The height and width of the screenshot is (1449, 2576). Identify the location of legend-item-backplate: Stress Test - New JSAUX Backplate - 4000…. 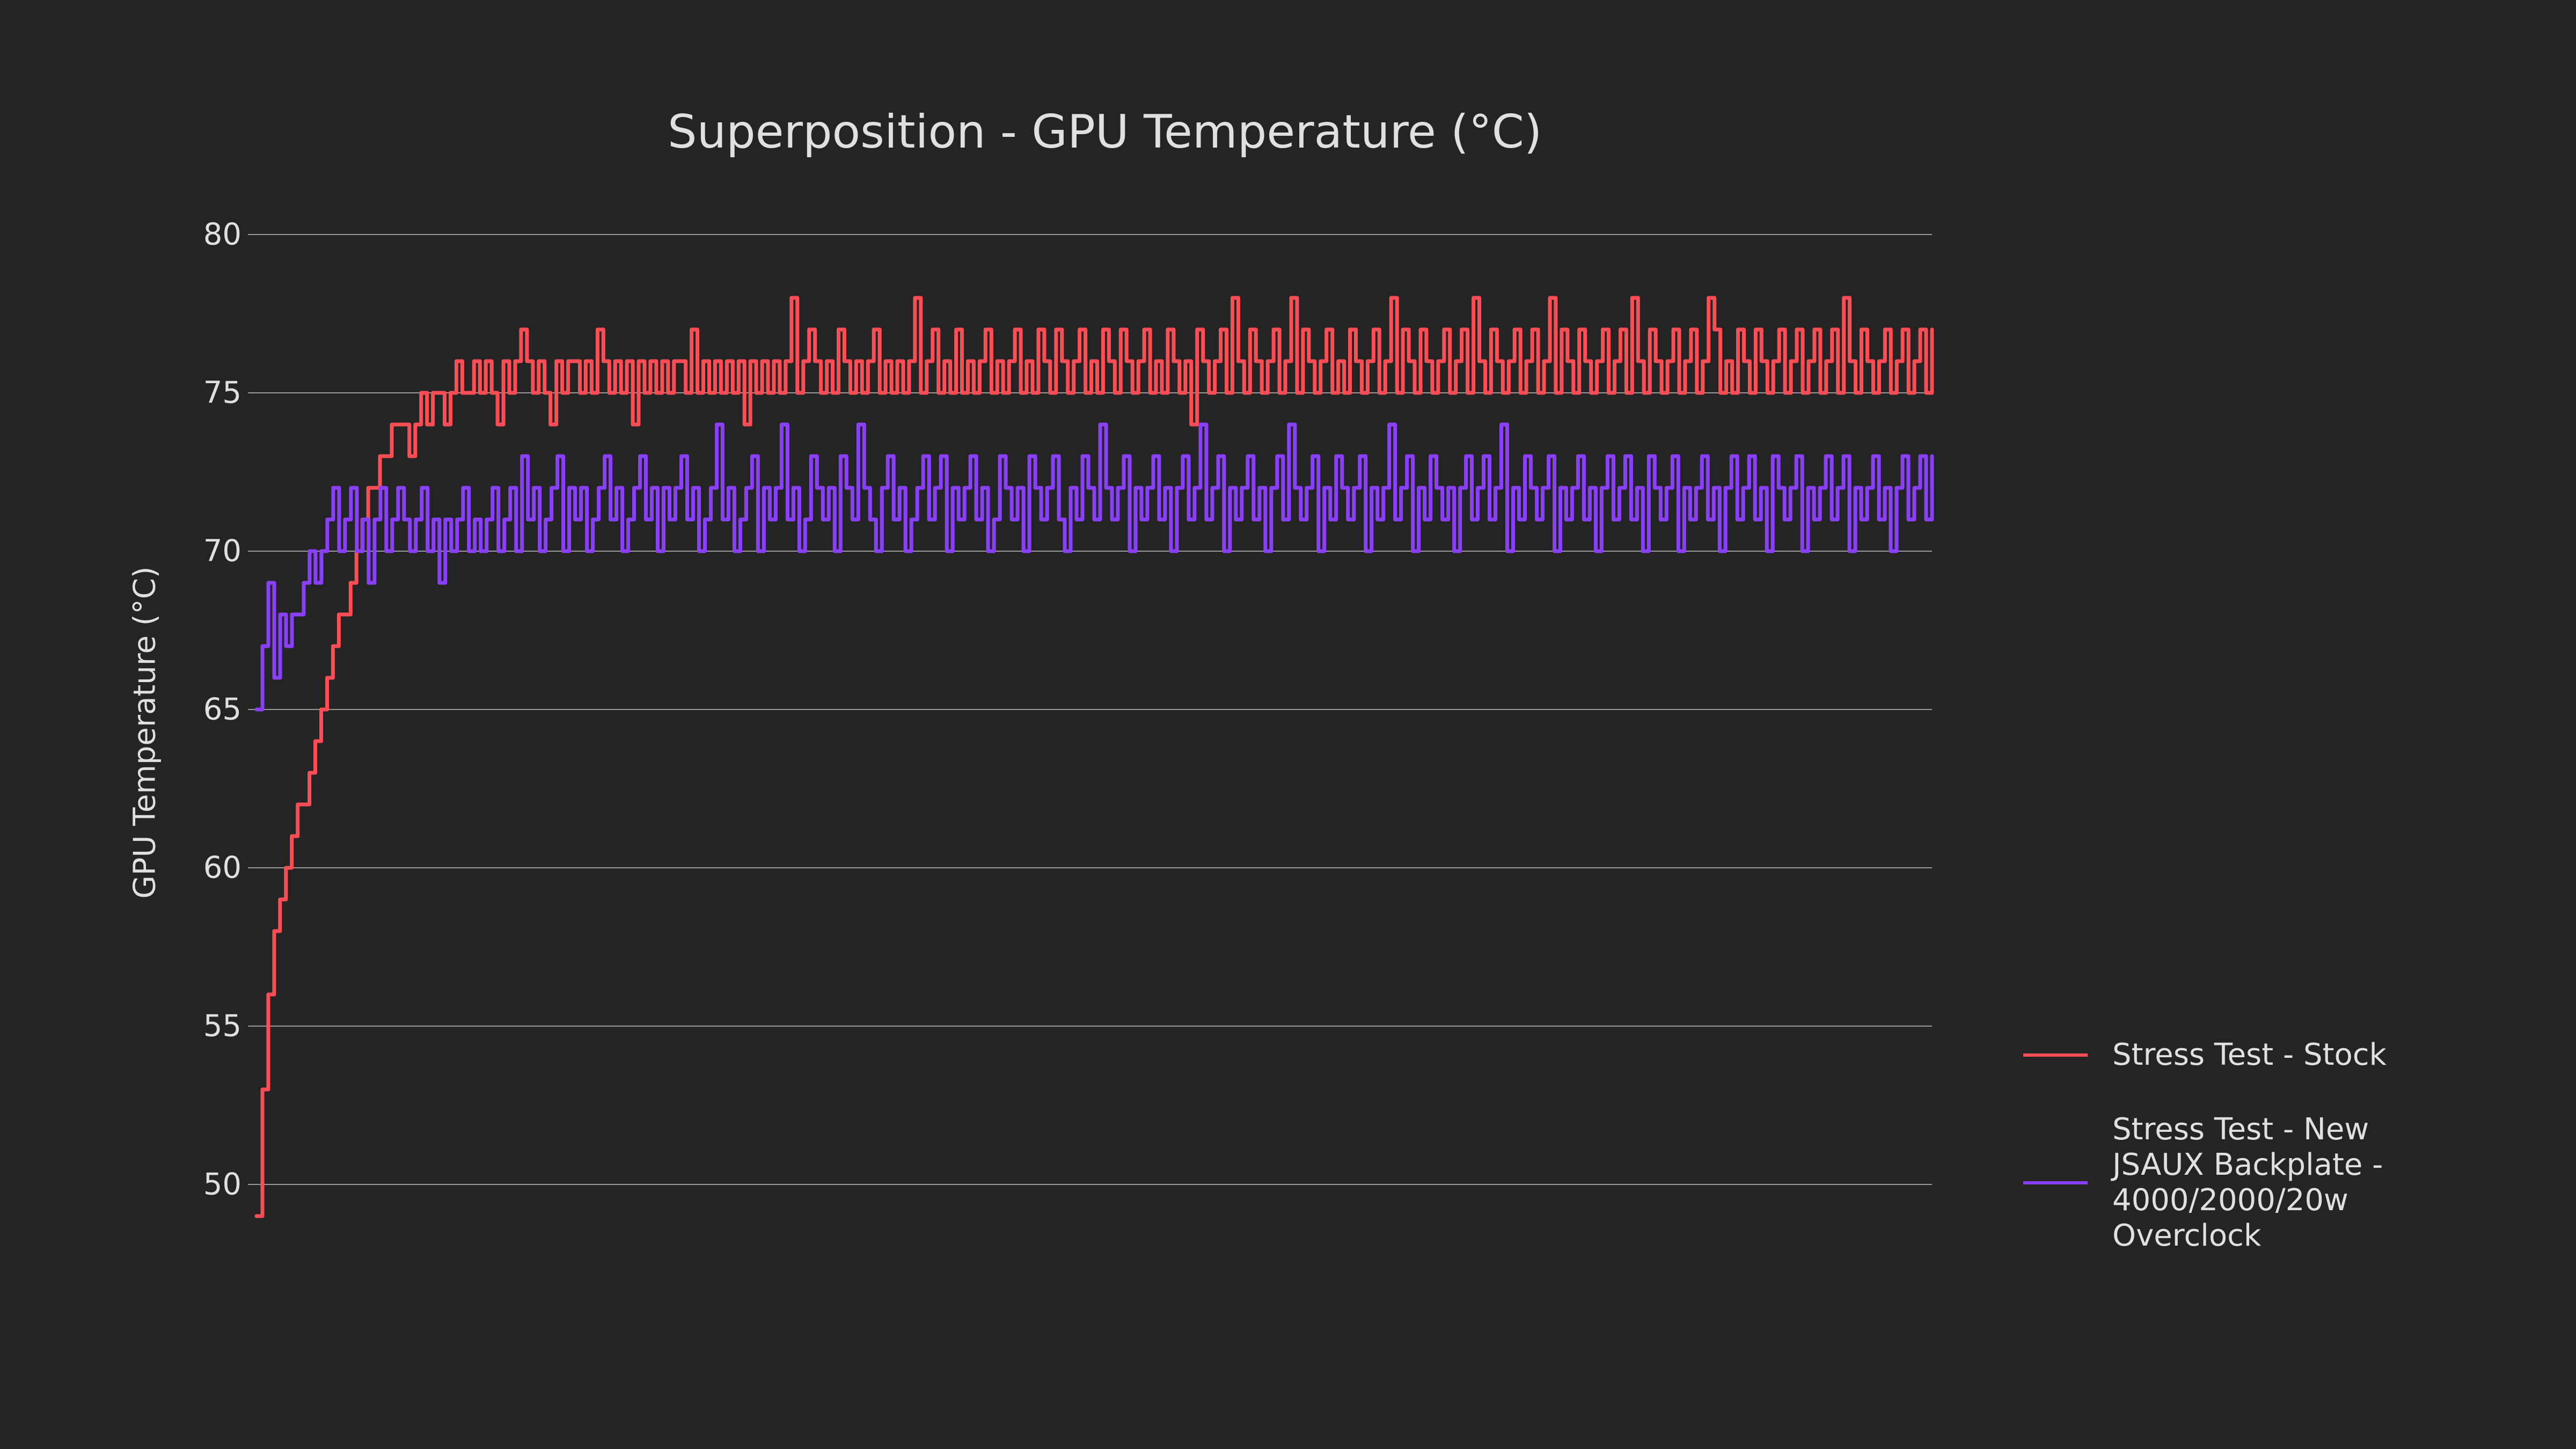
(2218, 1183).